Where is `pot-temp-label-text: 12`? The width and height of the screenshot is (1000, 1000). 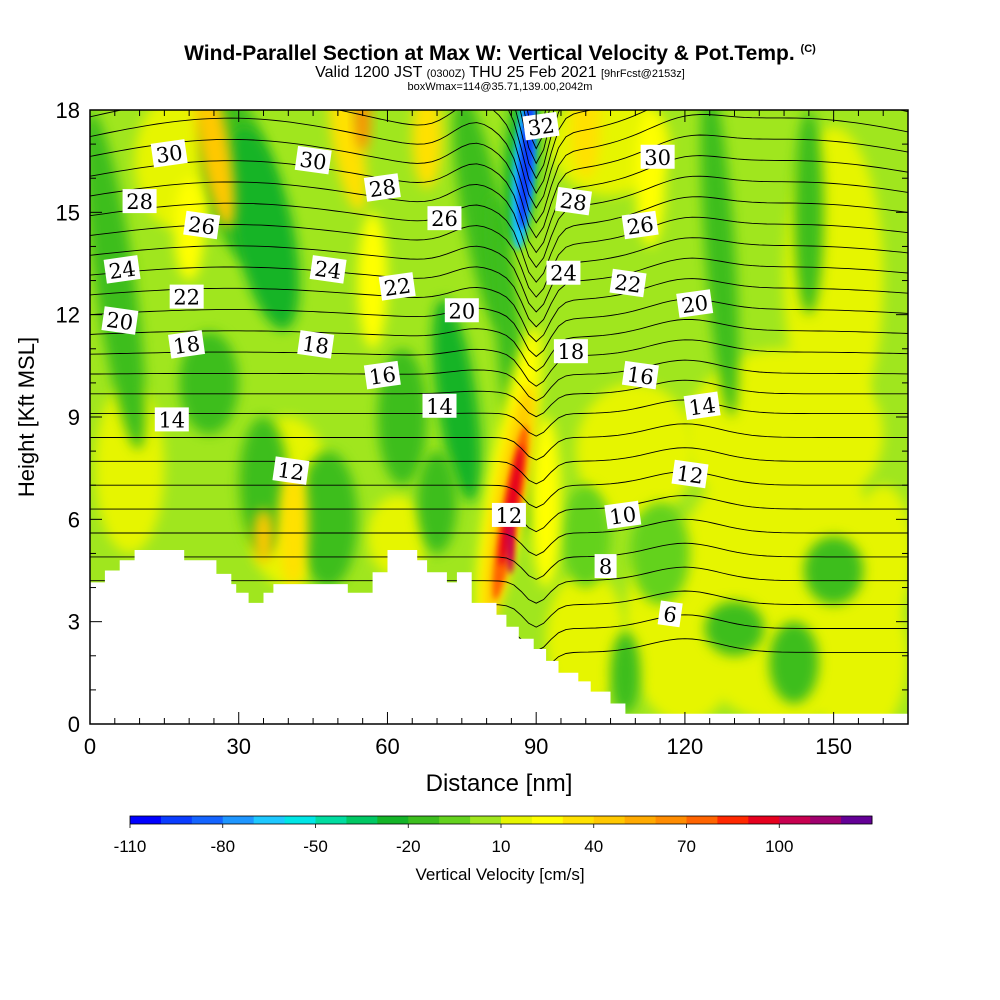
pot-temp-label-text: 12 is located at coordinates (690, 474).